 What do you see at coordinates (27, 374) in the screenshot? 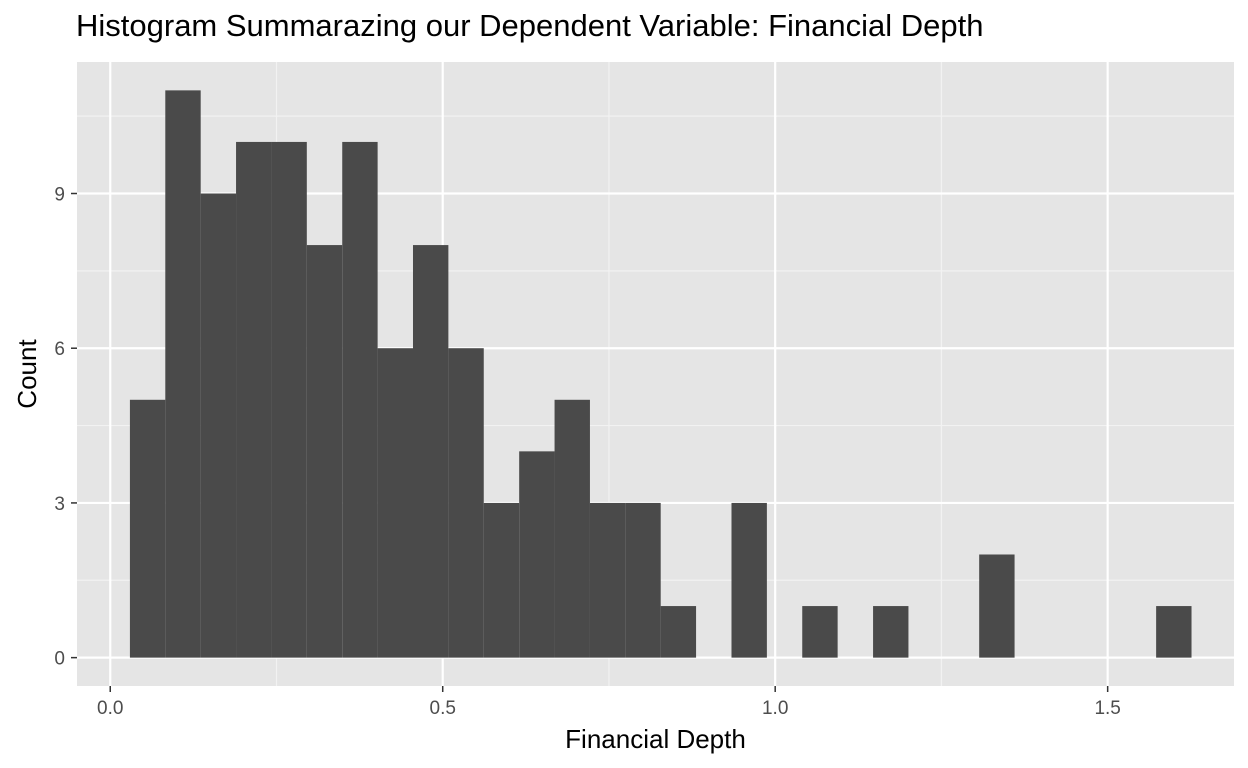
I see `y-axis-title: Count` at bounding box center [27, 374].